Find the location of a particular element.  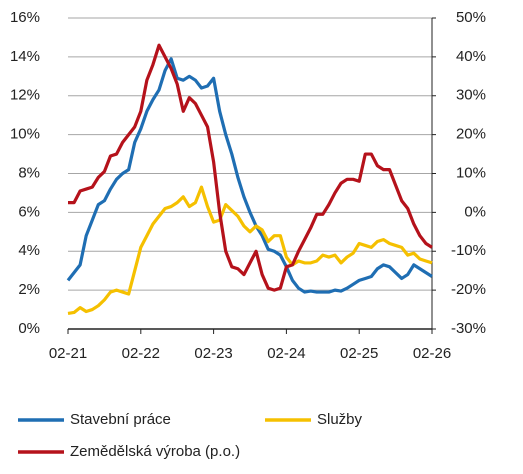

y2-tick-label: 10% is located at coordinates (471, 172).